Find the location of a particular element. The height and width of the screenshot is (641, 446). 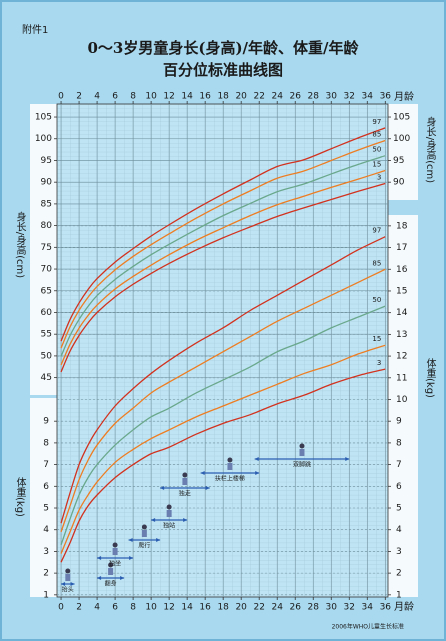

y-tick-label-right: 90 is located at coordinates (399, 183).